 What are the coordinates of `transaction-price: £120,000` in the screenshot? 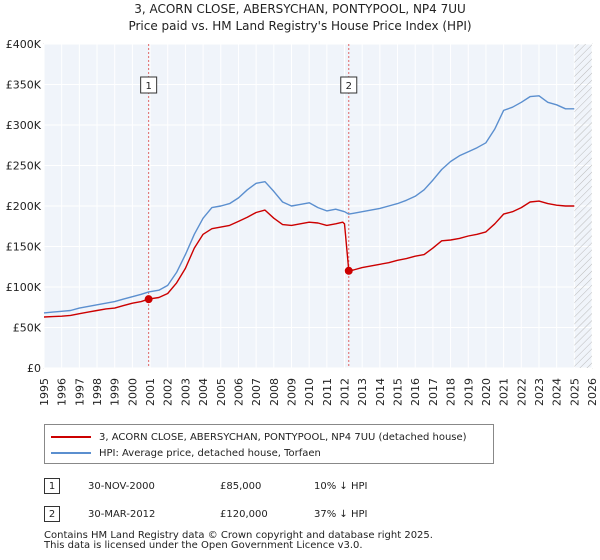 It's located at (244, 514).